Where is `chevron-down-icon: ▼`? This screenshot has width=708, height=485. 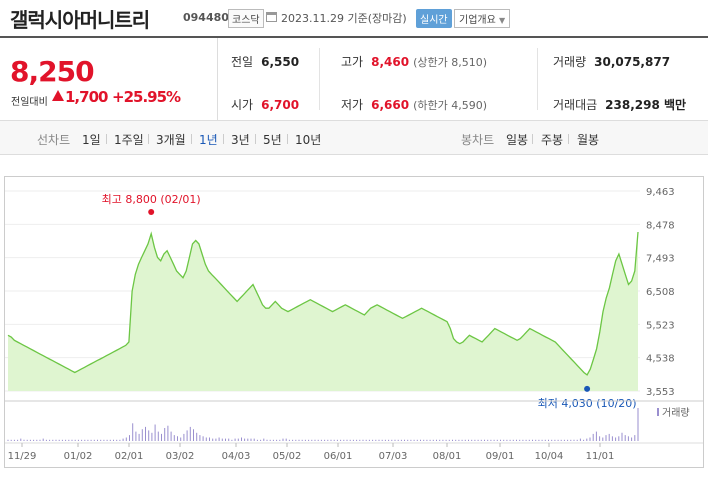
chevron-down-icon: ▼ is located at coordinates (502, 20).